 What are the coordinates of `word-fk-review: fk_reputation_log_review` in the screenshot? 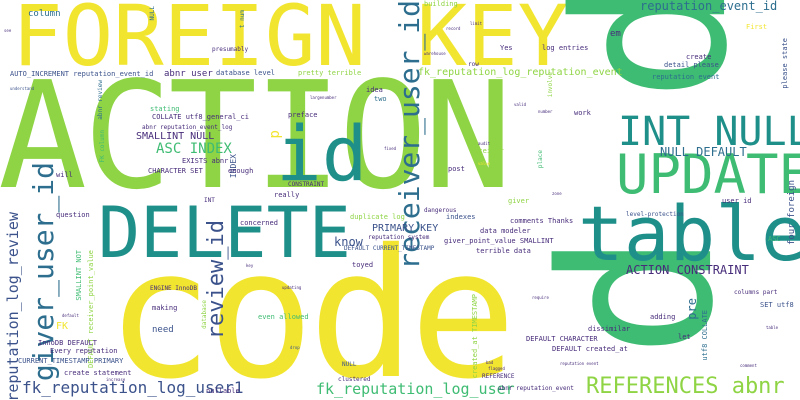 It's located at (13, 306).